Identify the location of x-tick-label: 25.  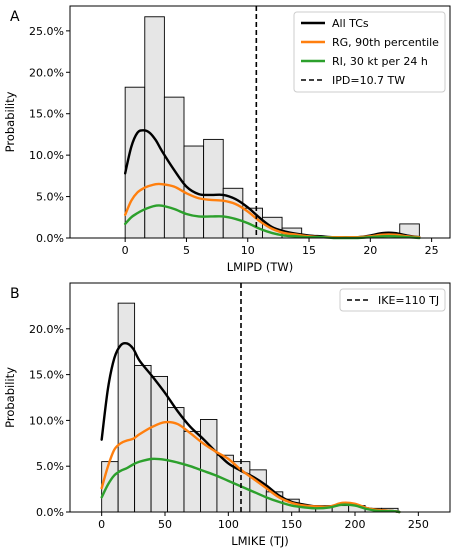
(432, 250).